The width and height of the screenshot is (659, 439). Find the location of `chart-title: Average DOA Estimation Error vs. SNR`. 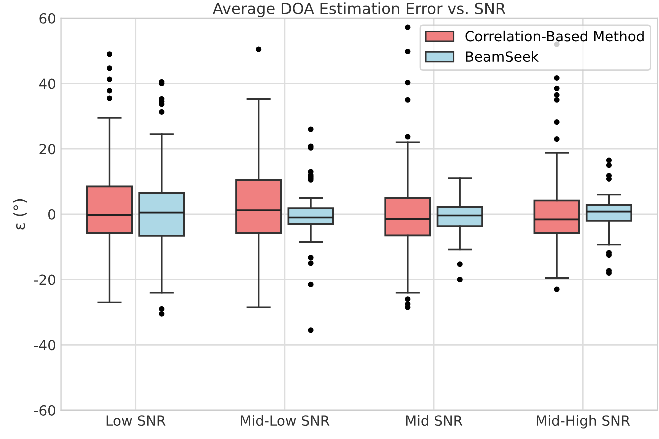

chart-title: Average DOA Estimation Error vs. SNR is located at coordinates (359, 10).